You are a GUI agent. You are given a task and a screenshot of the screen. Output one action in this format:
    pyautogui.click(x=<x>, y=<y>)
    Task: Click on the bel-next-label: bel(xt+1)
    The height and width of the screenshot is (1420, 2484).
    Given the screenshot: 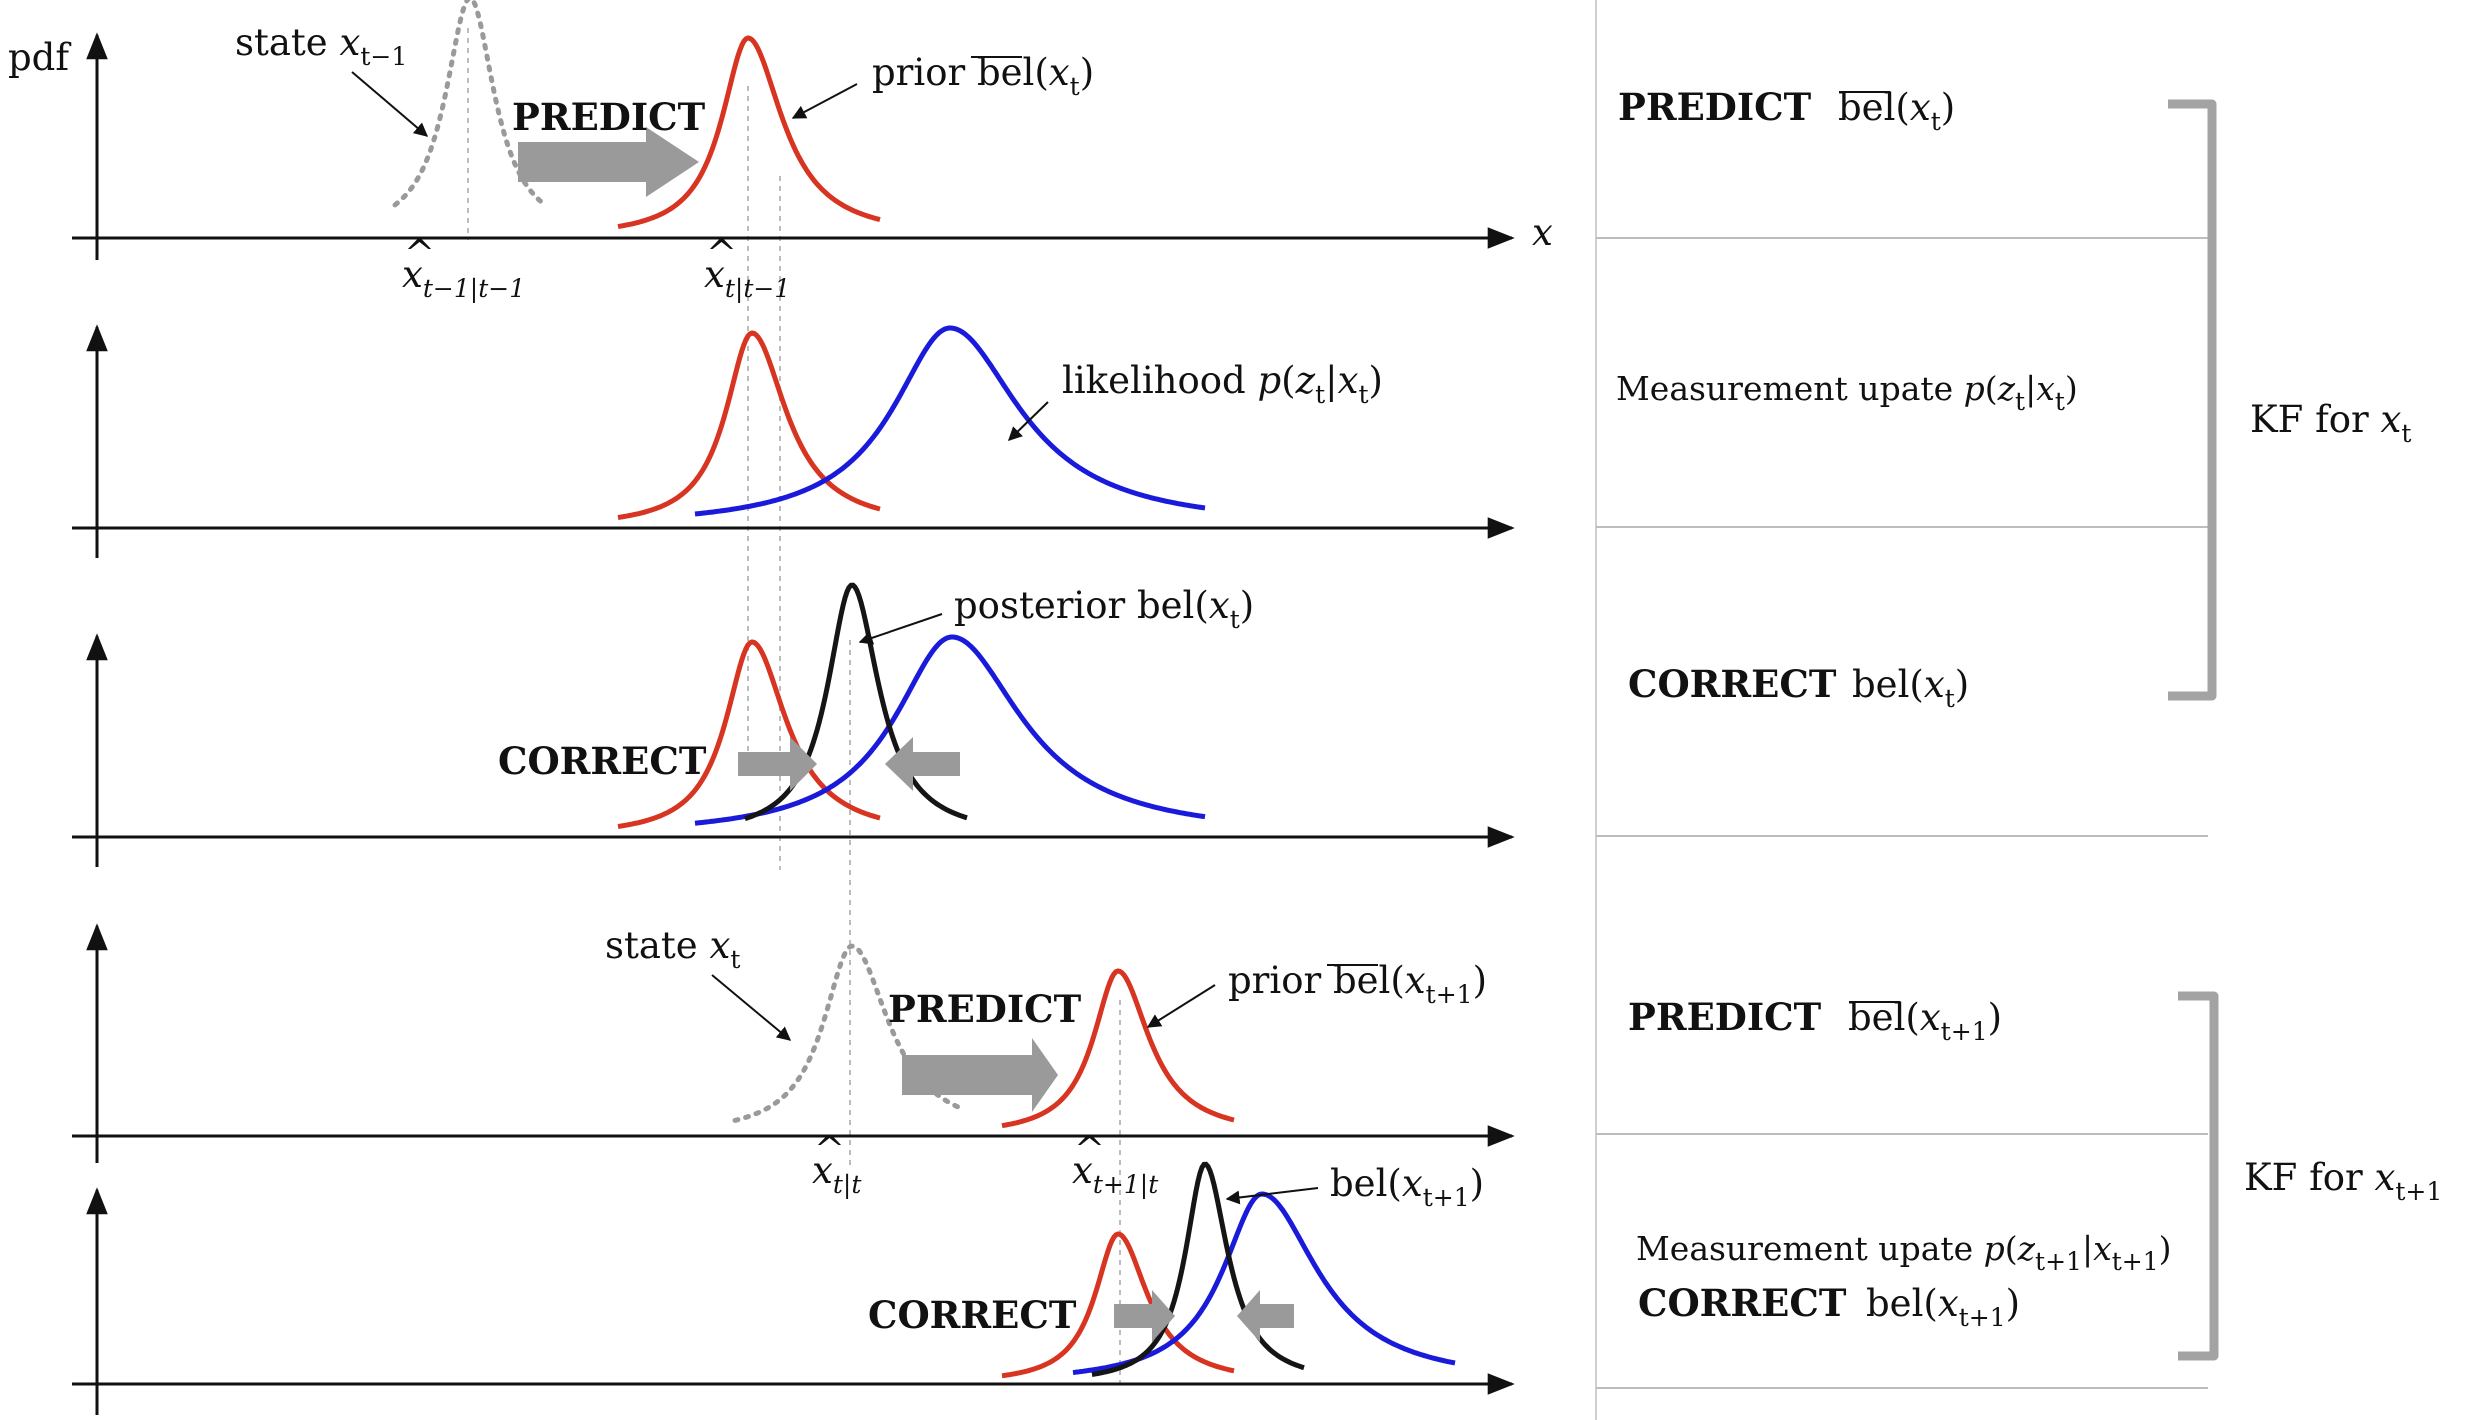 What is the action you would take?
    pyautogui.click(x=1407, y=1187)
    